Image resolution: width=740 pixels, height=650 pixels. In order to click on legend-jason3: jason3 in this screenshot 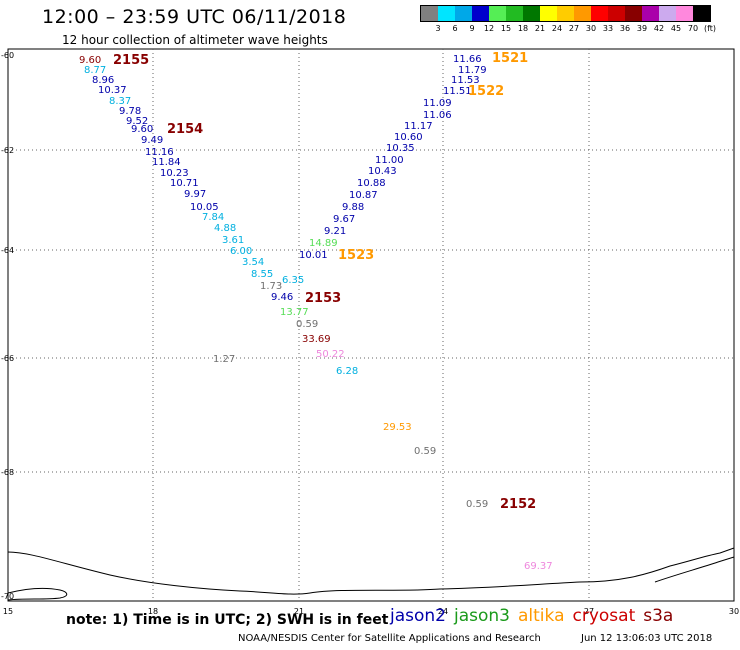, I will do `click(482, 616)`.